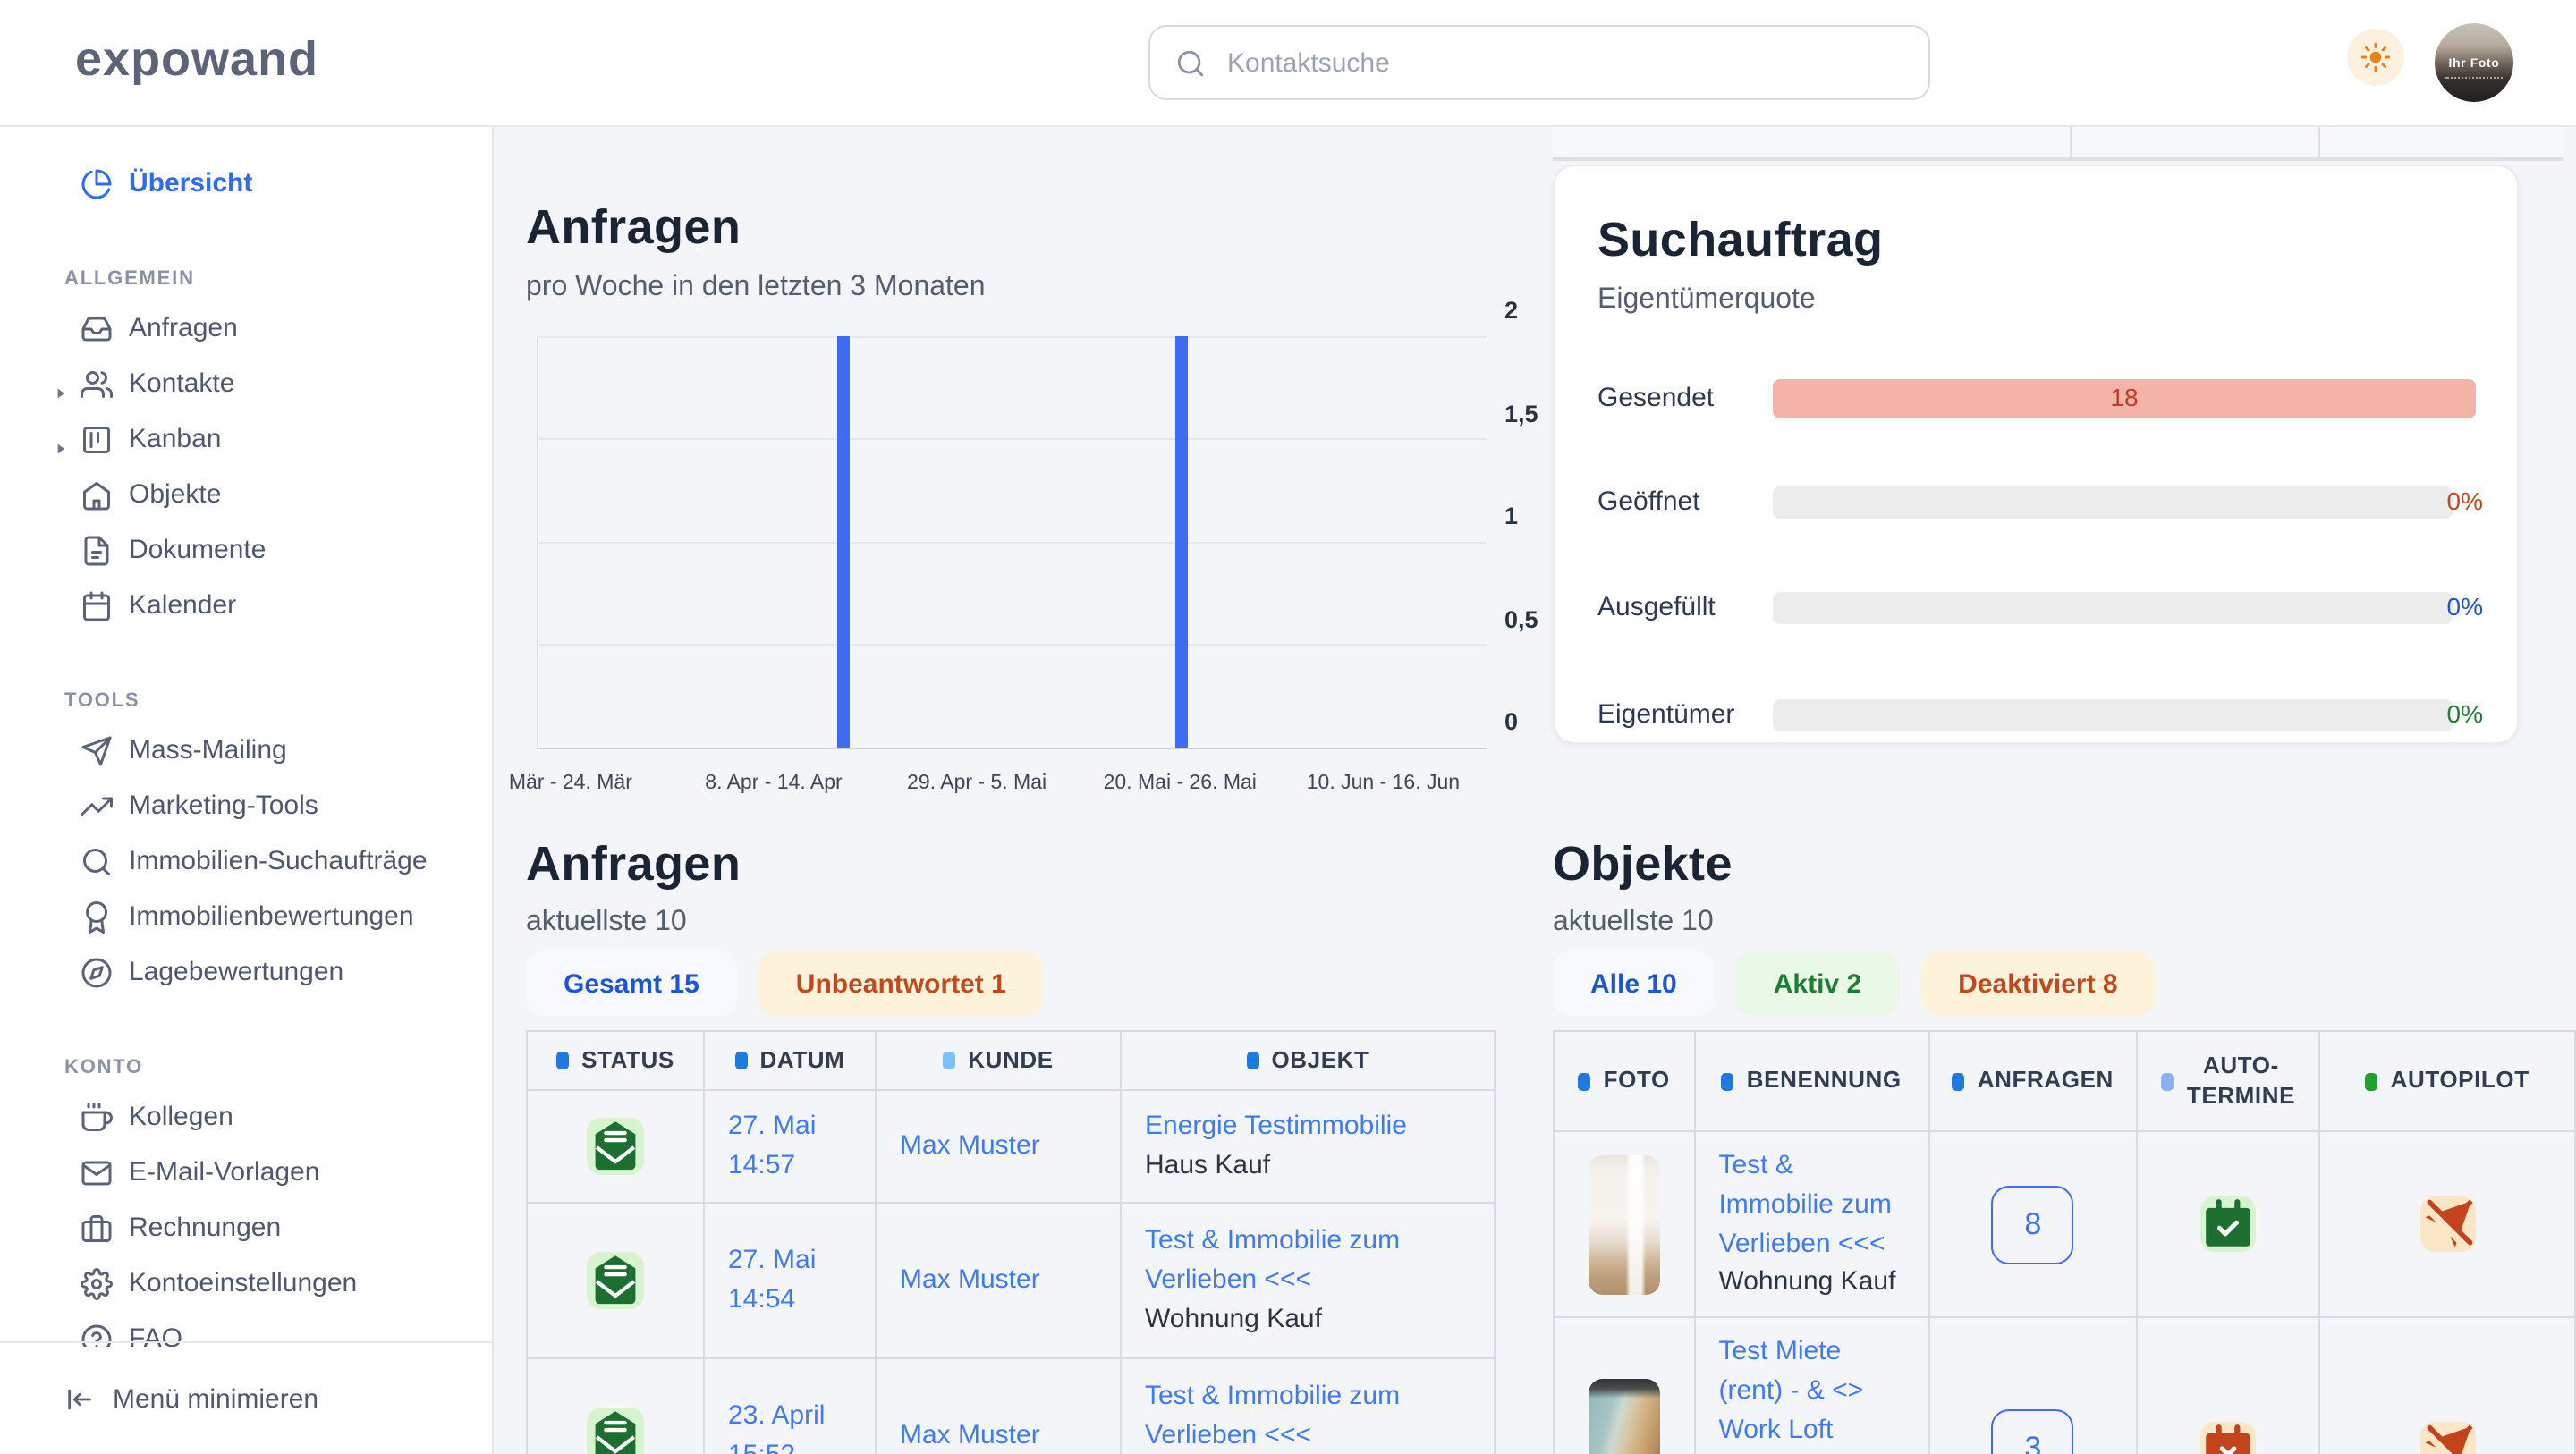  What do you see at coordinates (2228, 1437) in the screenshot?
I see `calendar-x-icon` at bounding box center [2228, 1437].